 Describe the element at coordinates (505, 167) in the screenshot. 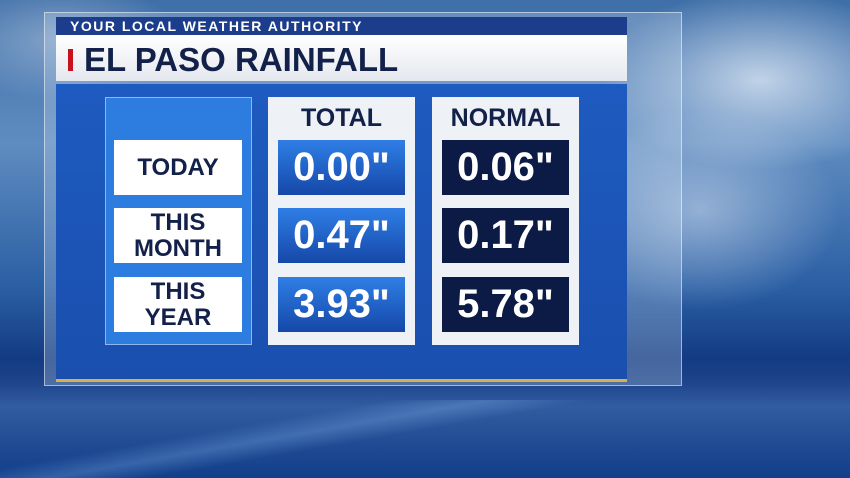

I see `value-cell: 0.06"` at that location.